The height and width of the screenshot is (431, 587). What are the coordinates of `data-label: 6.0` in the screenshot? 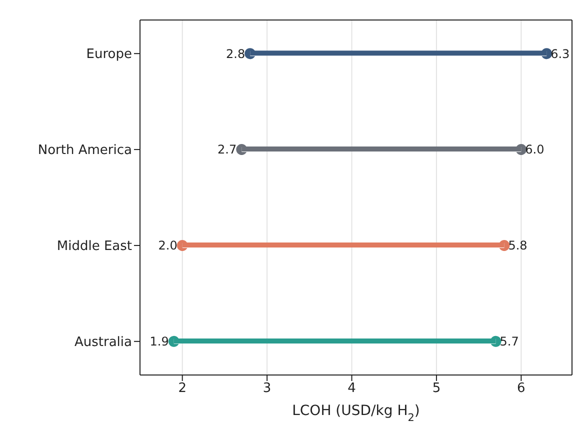 It's located at (534, 149).